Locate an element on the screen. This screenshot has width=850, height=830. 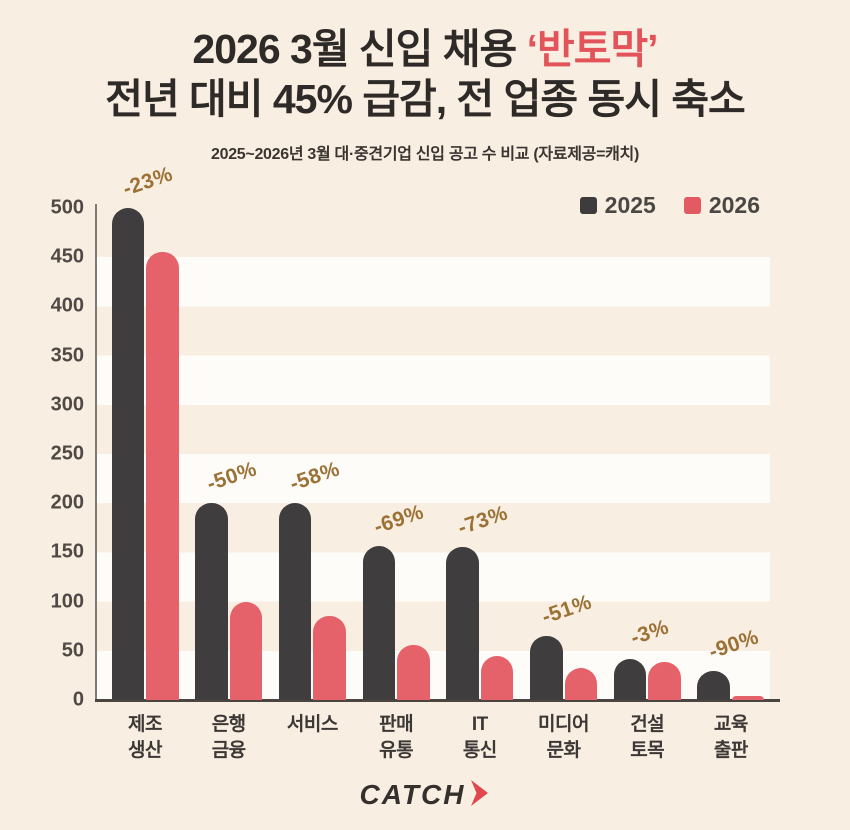
category-label-line: 금융 is located at coordinates (228, 750).